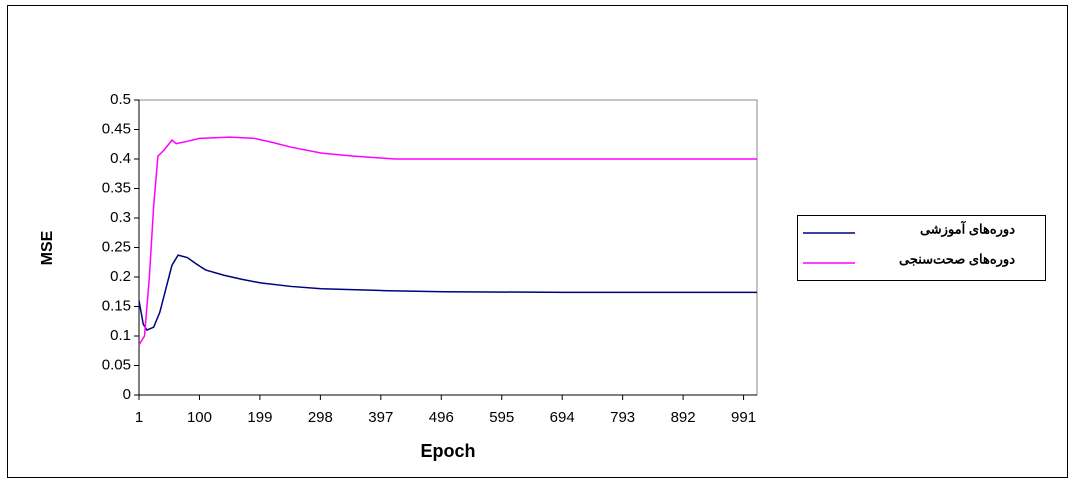 Image resolution: width=1072 pixels, height=483 pixels. What do you see at coordinates (120, 217) in the screenshot?
I see `y-tick-label: 0.3` at bounding box center [120, 217].